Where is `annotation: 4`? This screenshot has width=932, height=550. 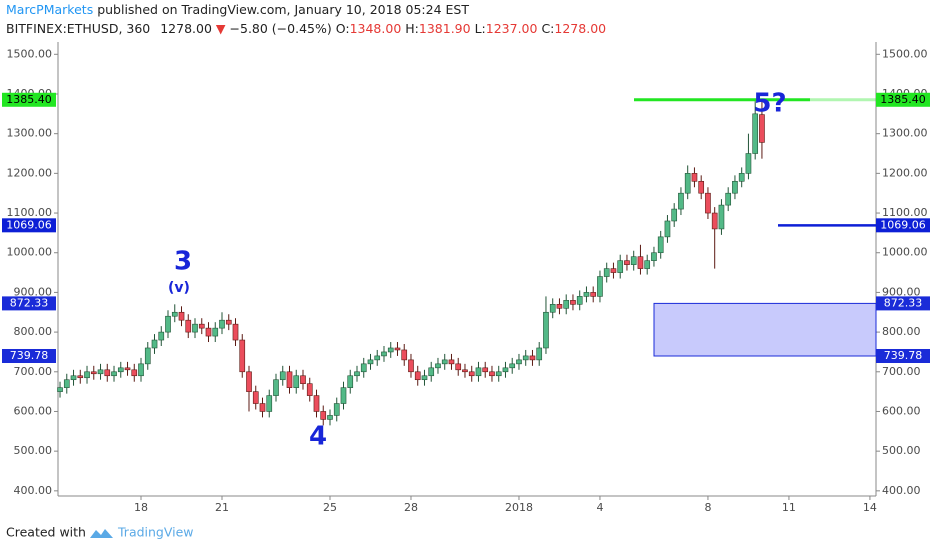
annotation: 4 is located at coordinates (318, 437).